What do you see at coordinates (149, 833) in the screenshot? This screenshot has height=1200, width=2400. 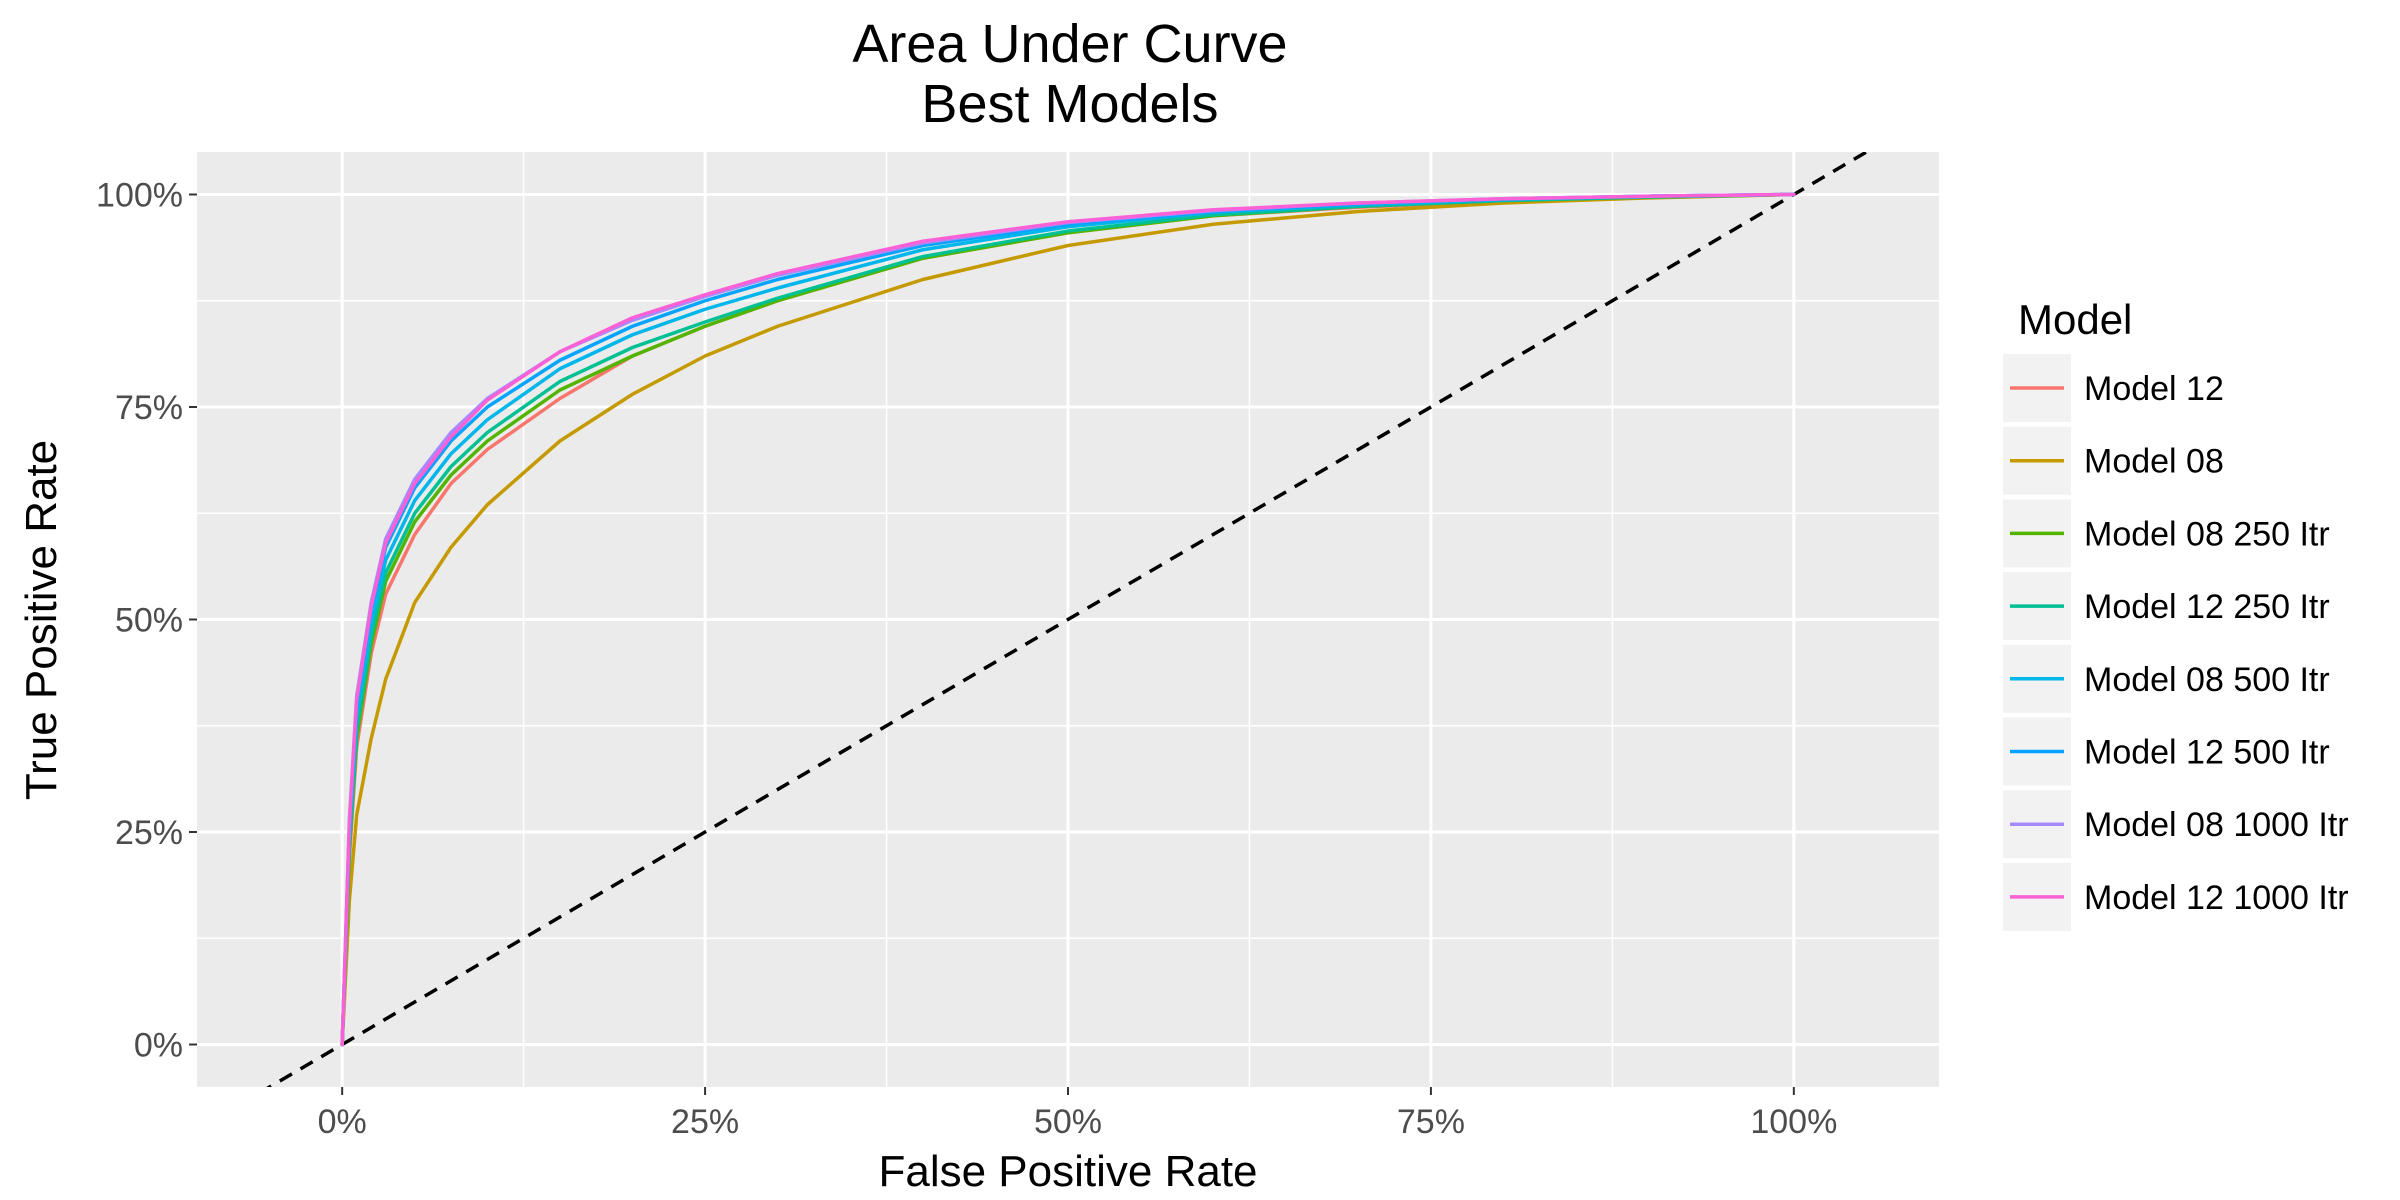 I see `y-tick-label: 25%` at bounding box center [149, 833].